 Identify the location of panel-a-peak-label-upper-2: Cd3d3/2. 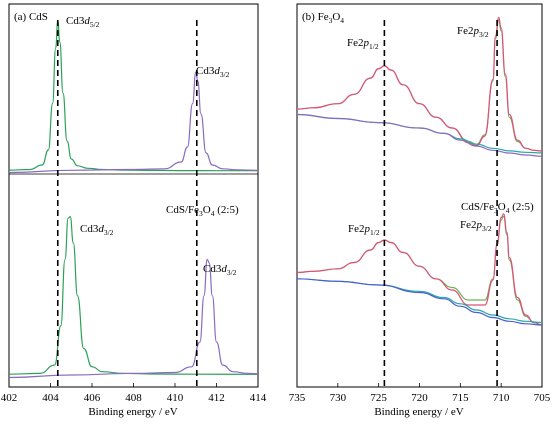
(213, 72).